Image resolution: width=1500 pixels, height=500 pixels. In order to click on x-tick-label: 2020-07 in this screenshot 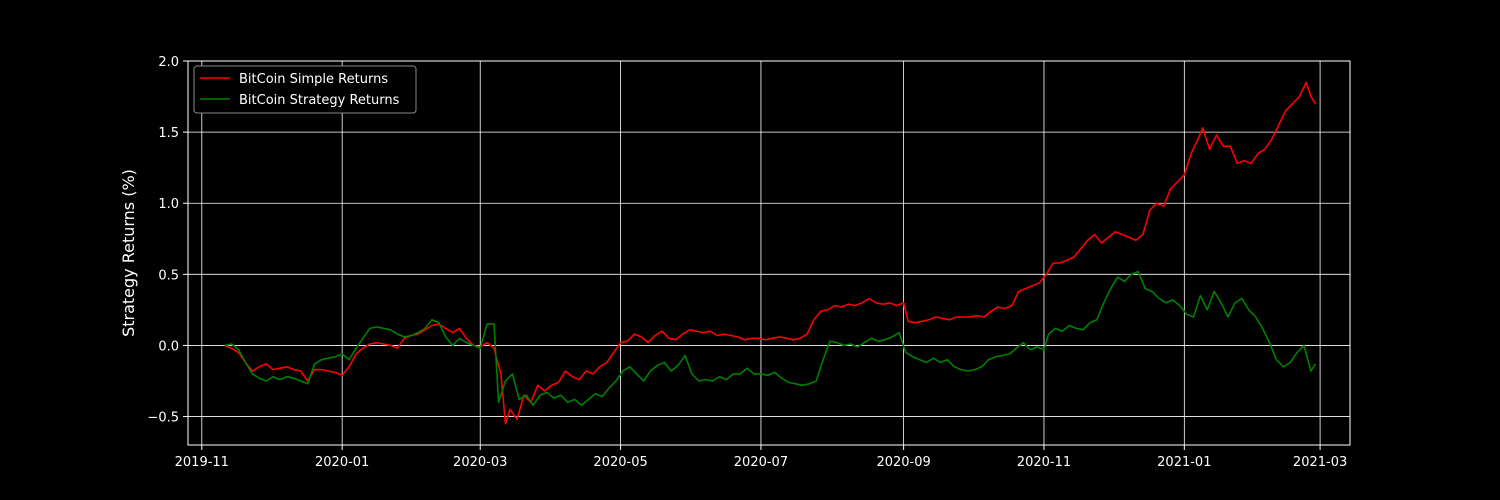, I will do `click(761, 462)`.